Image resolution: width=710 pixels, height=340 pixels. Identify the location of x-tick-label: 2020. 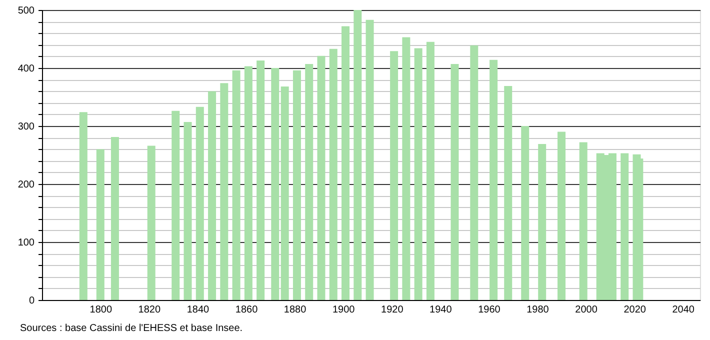
(635, 310).